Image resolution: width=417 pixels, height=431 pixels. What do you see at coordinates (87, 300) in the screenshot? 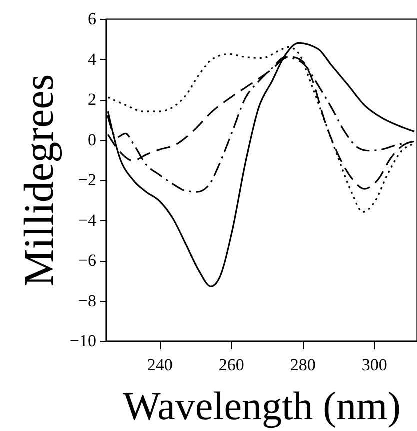
I see `y-tick-label: −8` at bounding box center [87, 300].